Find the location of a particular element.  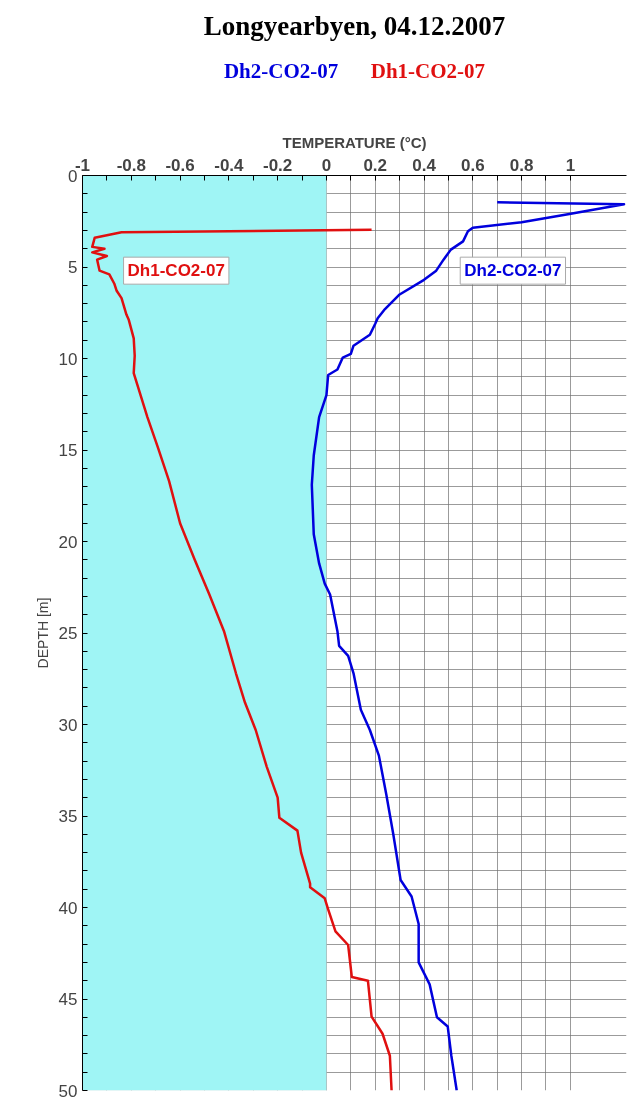

x-tick-label: 0.2 is located at coordinates (375, 165).